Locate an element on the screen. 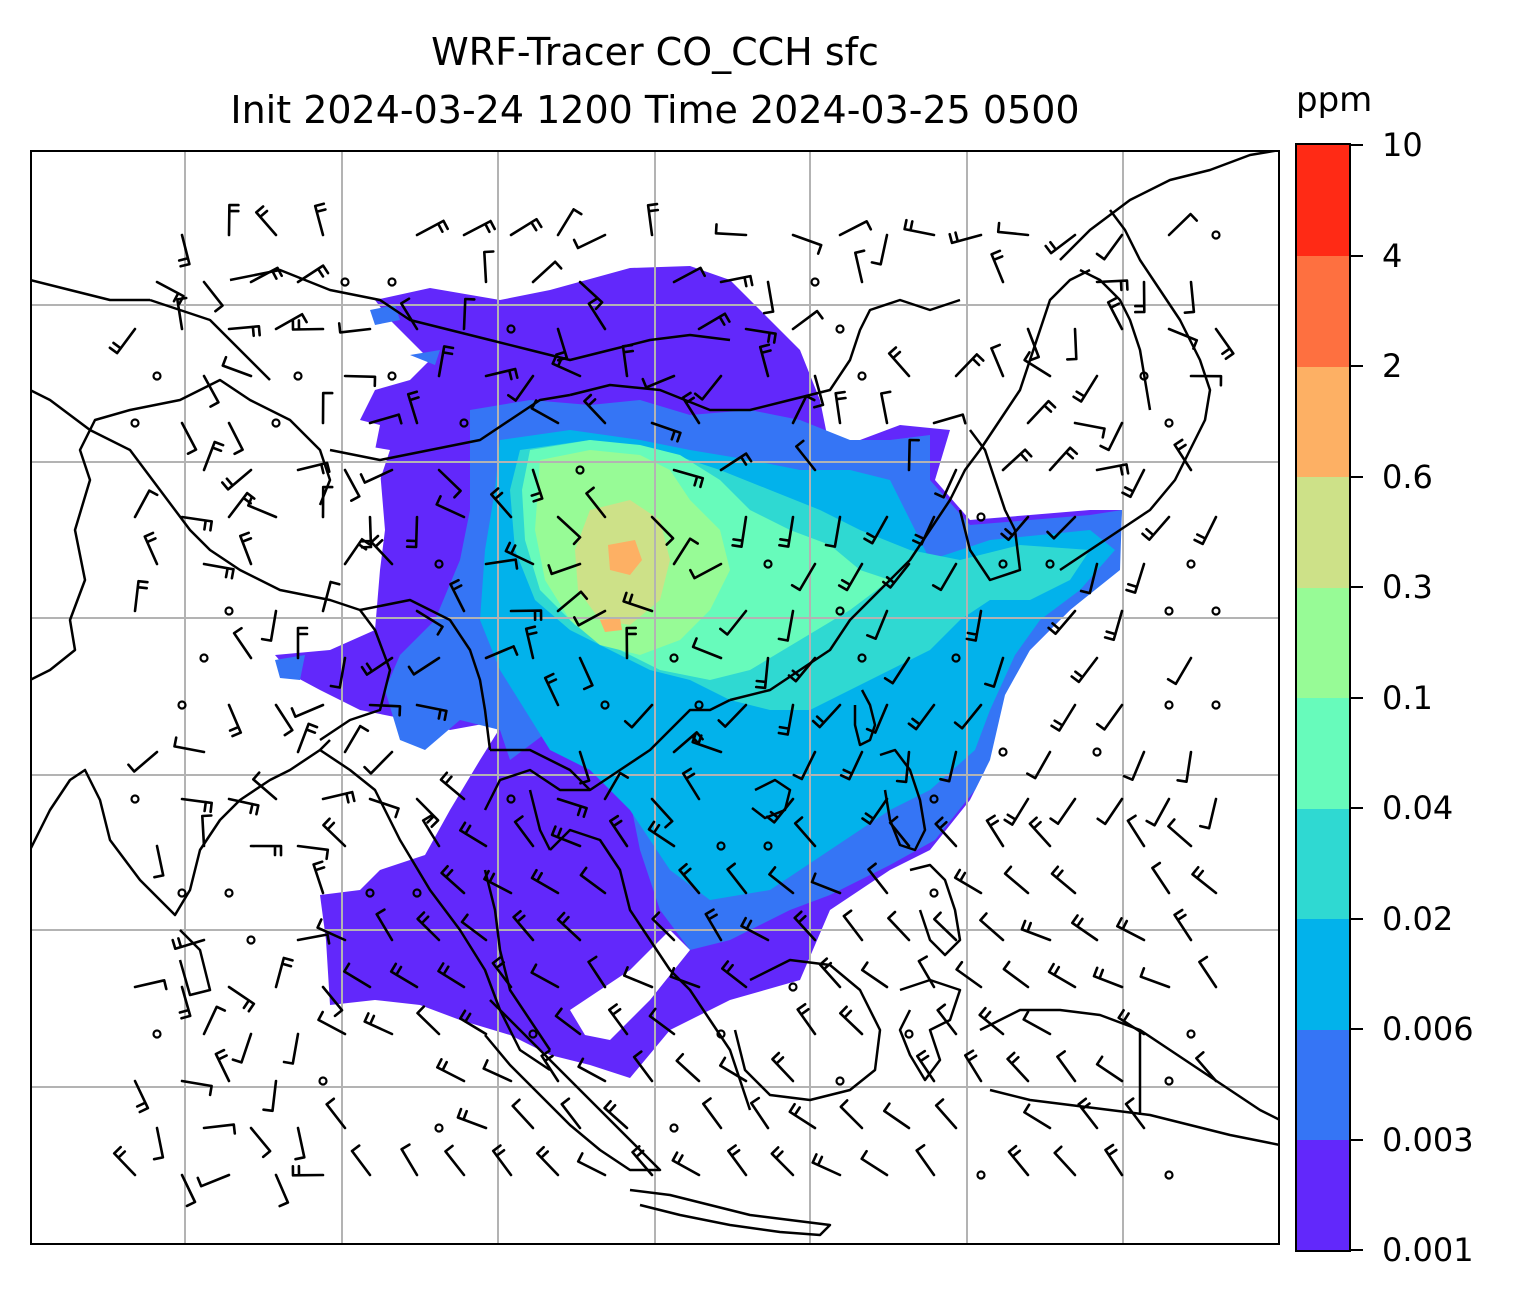  colorbar-tick-label: 0.001 is located at coordinates (1428, 1250).